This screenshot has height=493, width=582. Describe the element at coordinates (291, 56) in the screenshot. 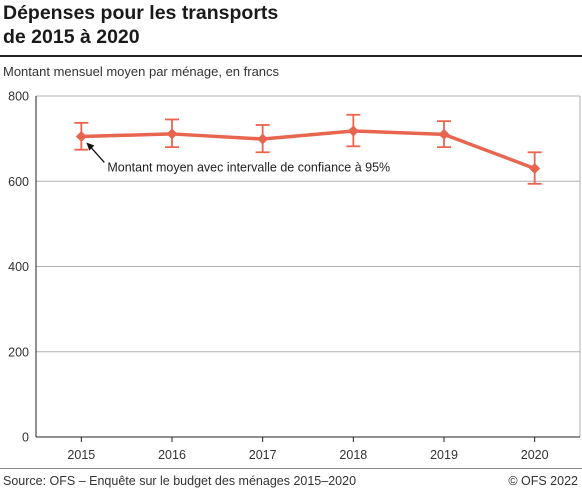

I see `title-divider` at that location.